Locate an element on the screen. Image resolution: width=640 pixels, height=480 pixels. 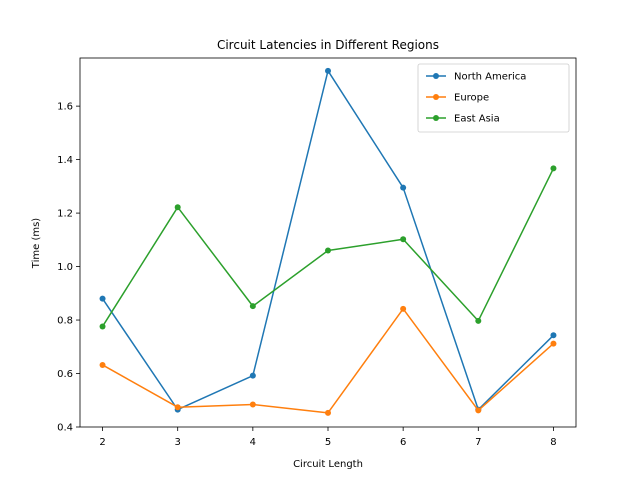
legend: North America Europe East Asia is located at coordinates (493, 98).